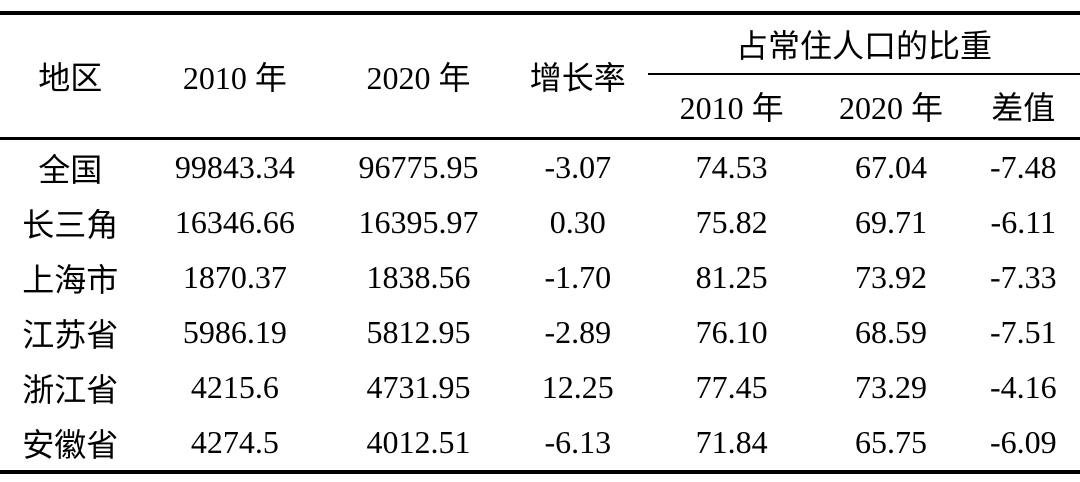 This screenshot has height=482, width=1080. Describe the element at coordinates (70, 78) in the screenshot. I see `col-header-region: 地区` at that location.